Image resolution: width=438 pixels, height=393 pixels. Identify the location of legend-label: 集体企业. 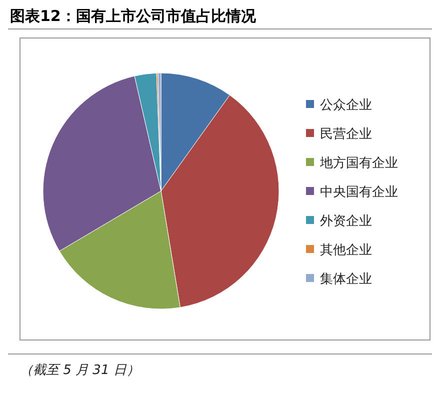
(346, 279).